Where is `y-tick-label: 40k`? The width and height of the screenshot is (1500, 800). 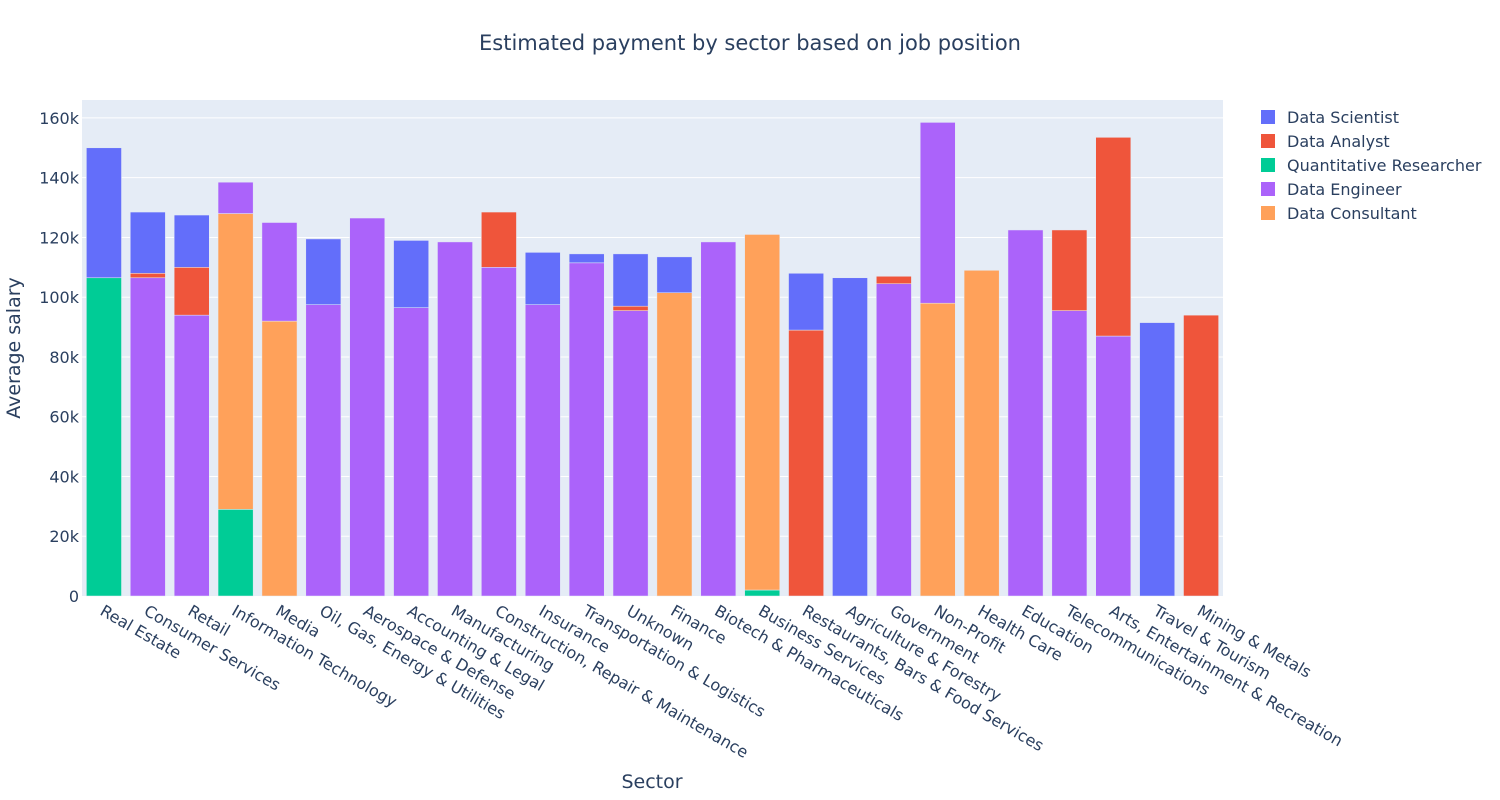 y-tick-label: 40k is located at coordinates (64, 476).